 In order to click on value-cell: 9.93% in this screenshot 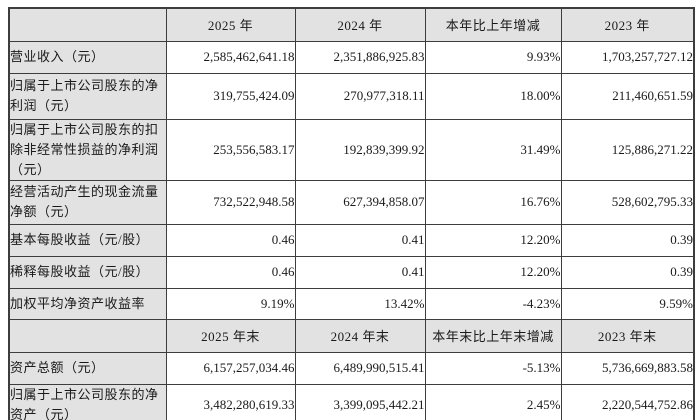, I will do `click(493, 57)`.